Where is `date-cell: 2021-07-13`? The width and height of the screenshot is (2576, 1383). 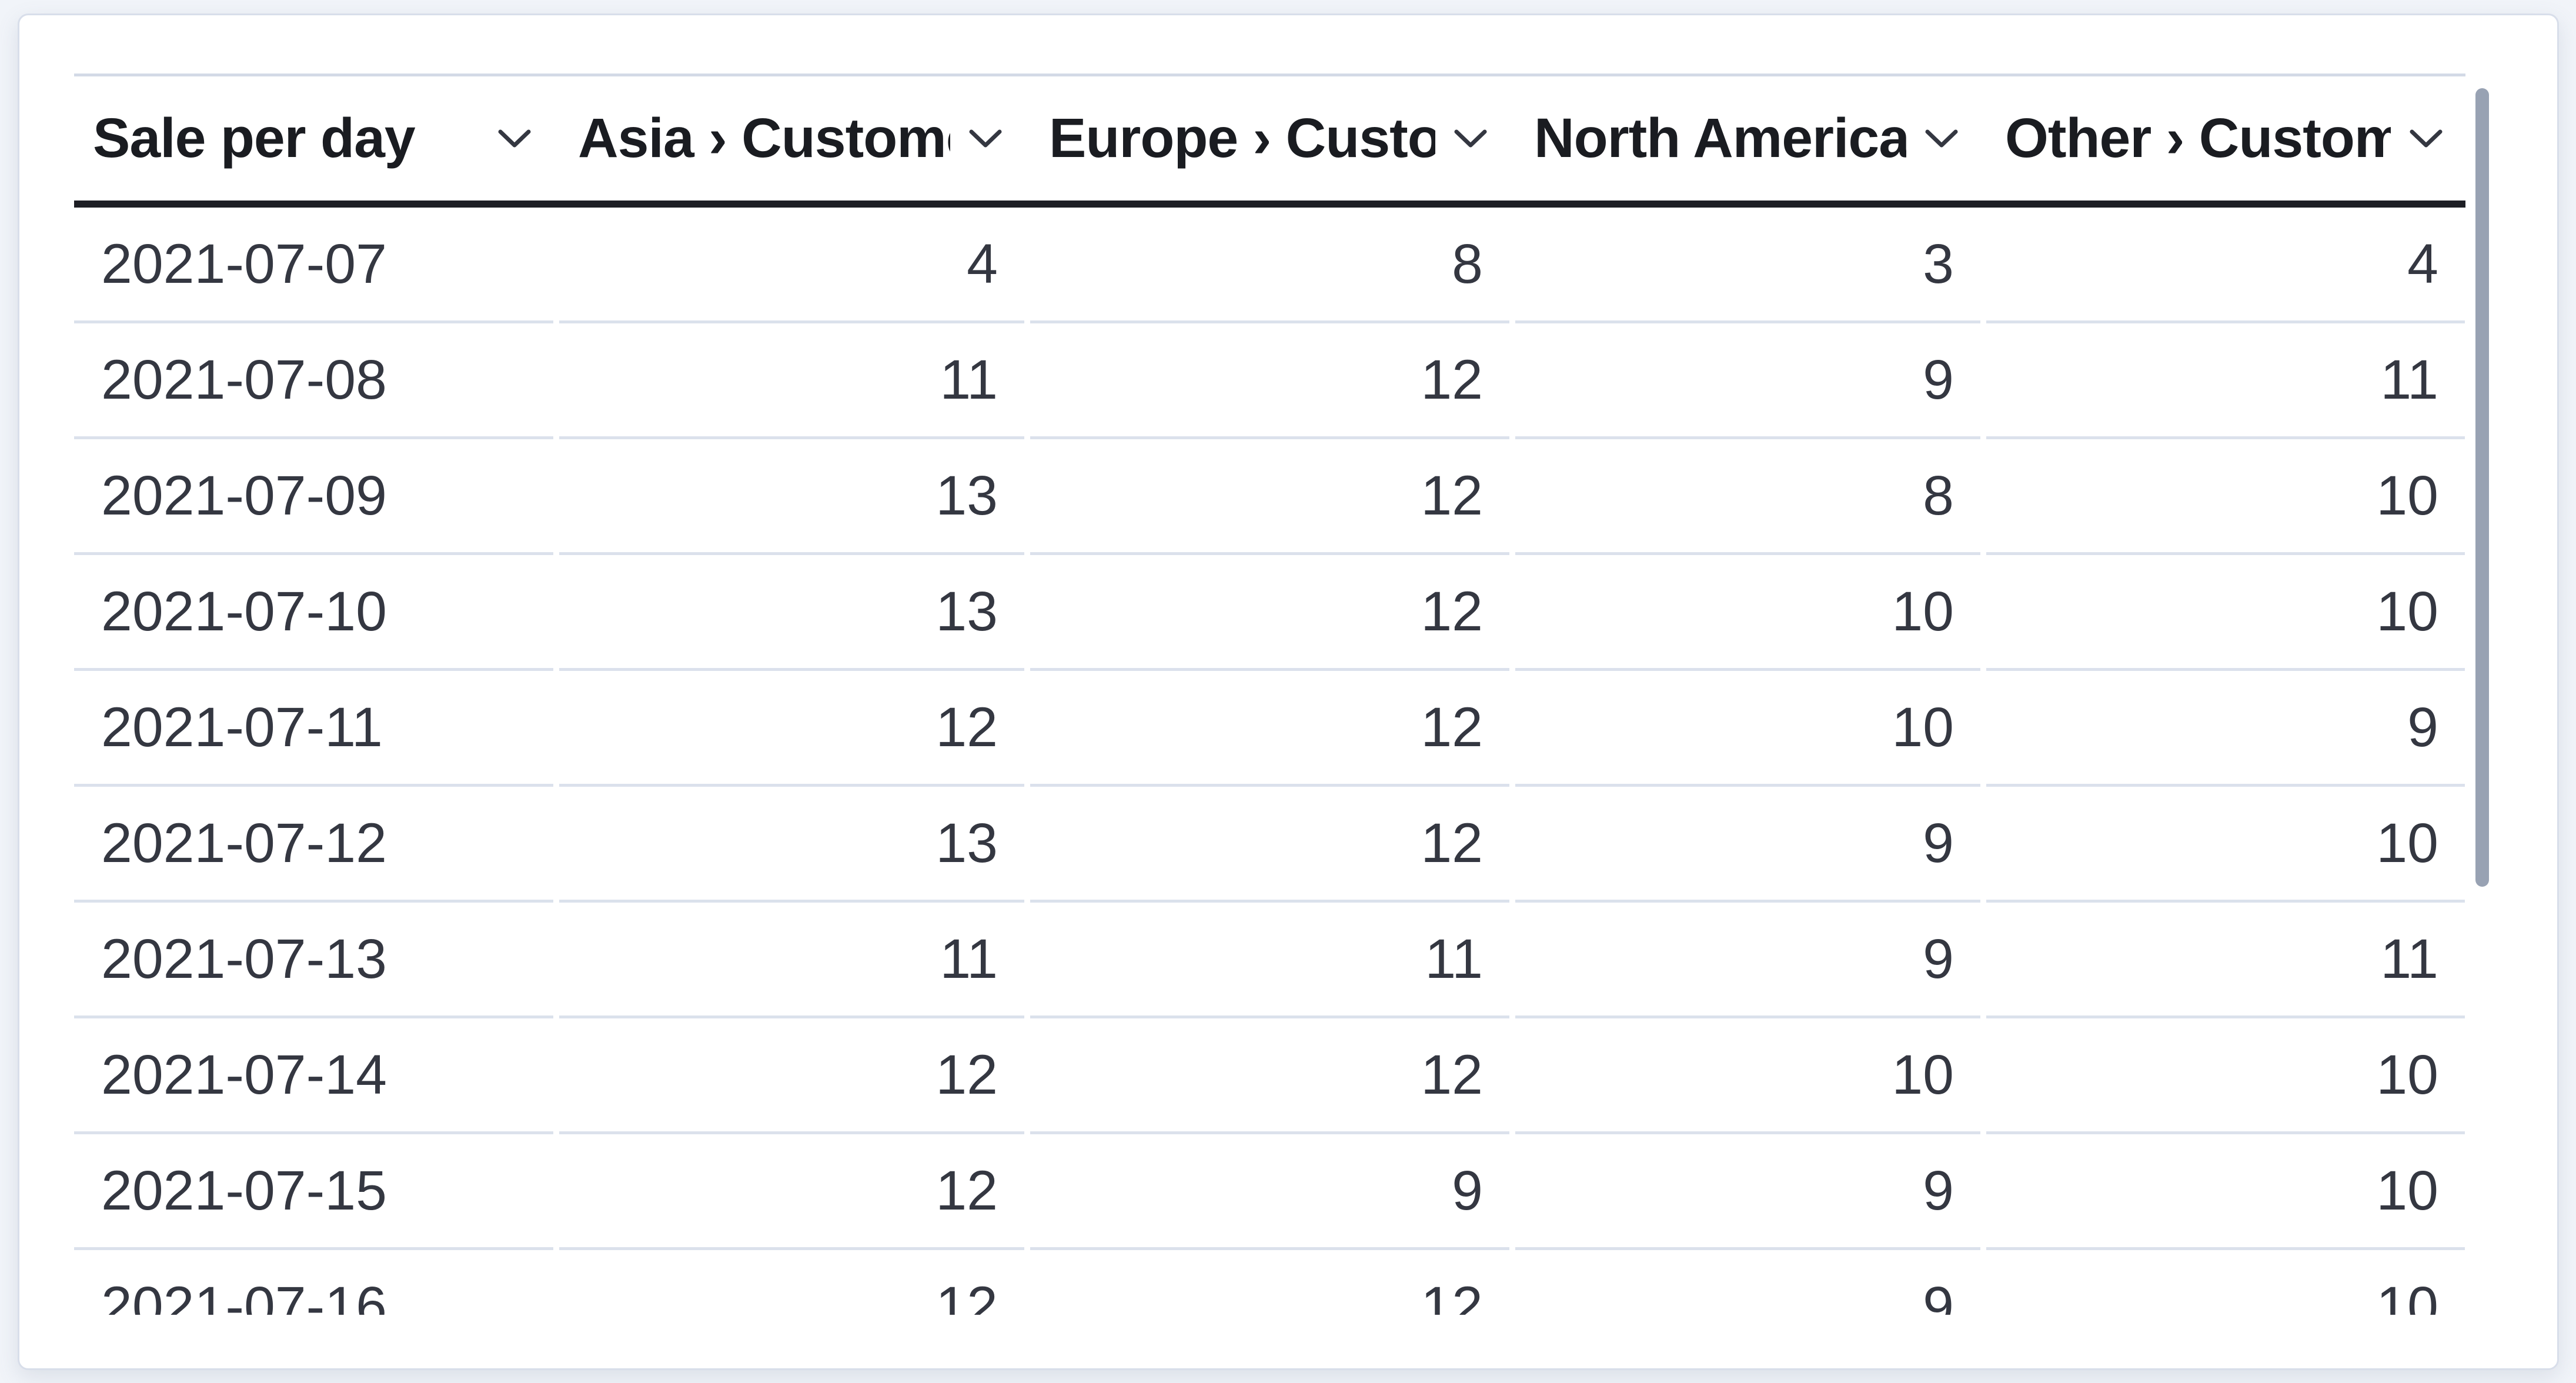
date-cell: 2021-07-13 is located at coordinates (313, 960).